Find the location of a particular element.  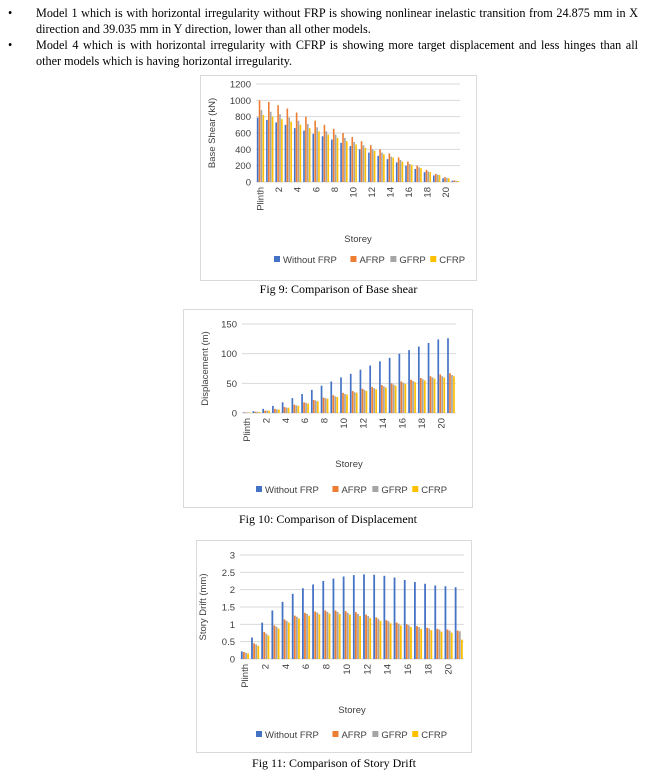

y-tick-label: 1 is located at coordinates (232, 625).